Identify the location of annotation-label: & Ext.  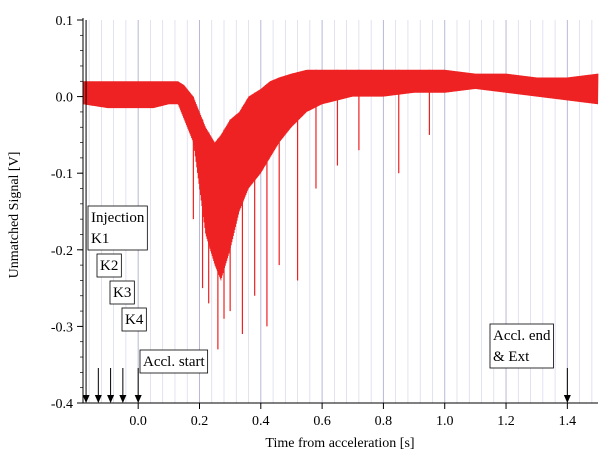
(511, 357).